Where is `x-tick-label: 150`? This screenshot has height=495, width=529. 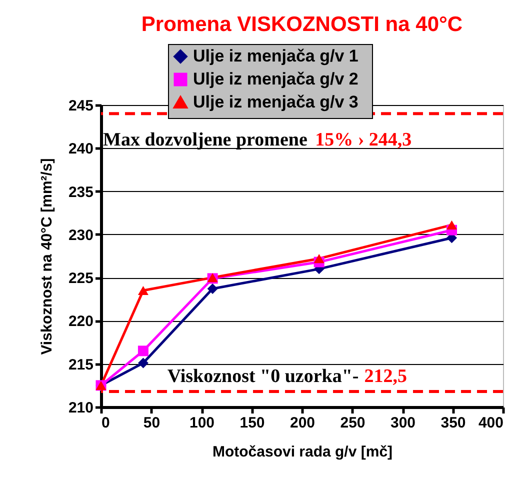
x-tick-label: 150 is located at coordinates (252, 423).